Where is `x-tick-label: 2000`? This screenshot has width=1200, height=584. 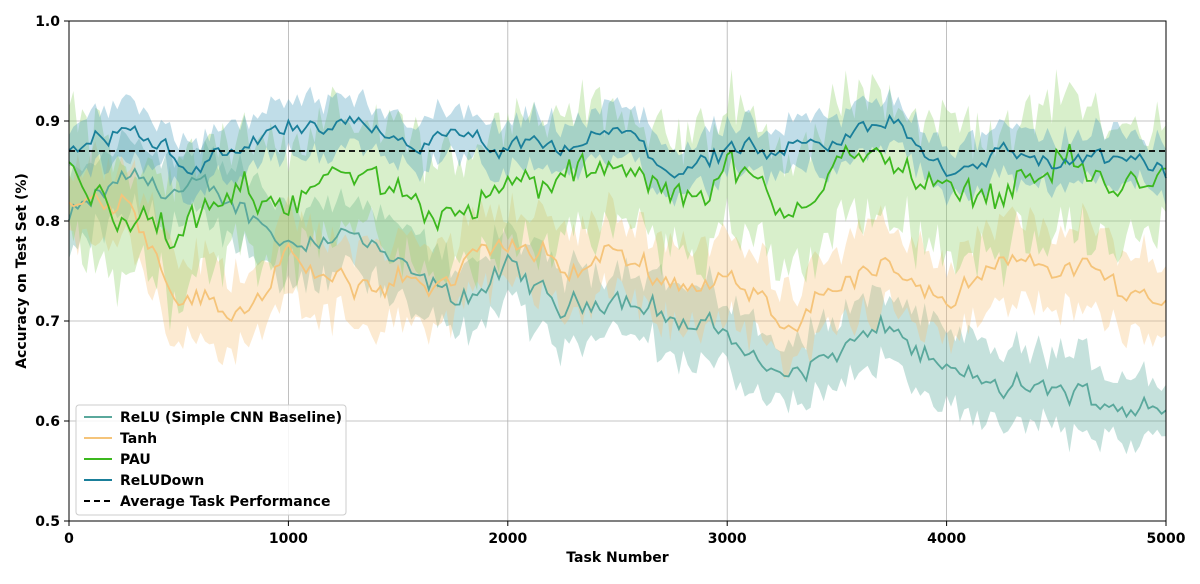
x-tick-label: 2000 is located at coordinates (507, 539).